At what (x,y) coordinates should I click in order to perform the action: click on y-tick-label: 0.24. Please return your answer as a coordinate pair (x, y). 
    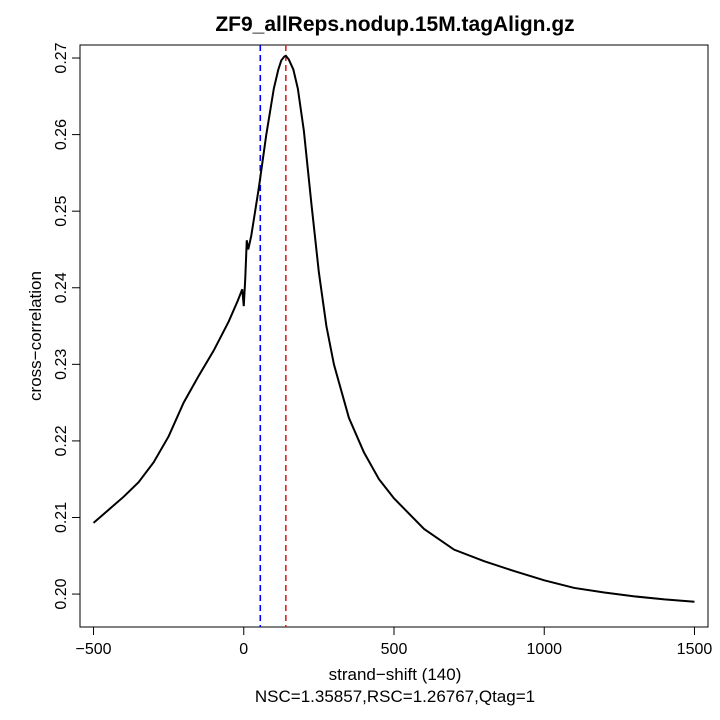
    Looking at the image, I should click on (61, 287).